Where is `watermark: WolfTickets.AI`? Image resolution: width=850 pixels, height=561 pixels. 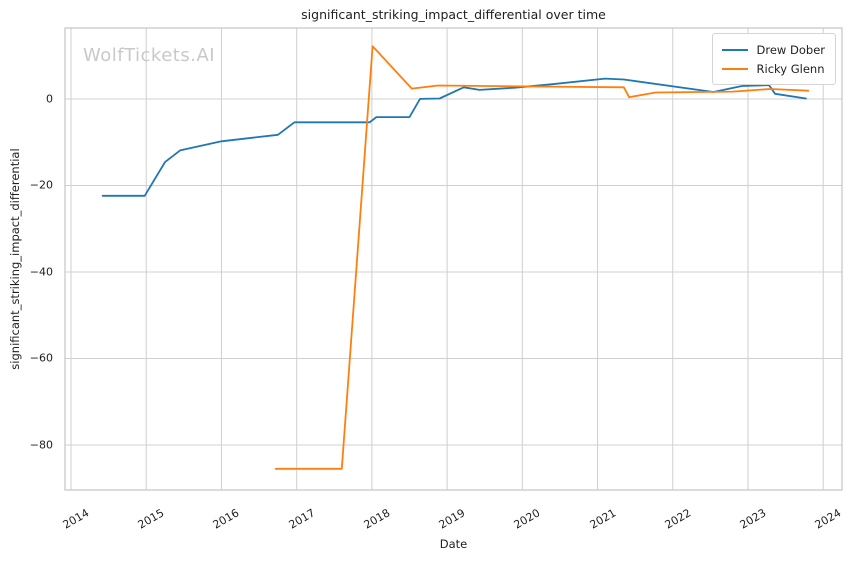
watermark: WolfTickets.AI is located at coordinates (149, 55).